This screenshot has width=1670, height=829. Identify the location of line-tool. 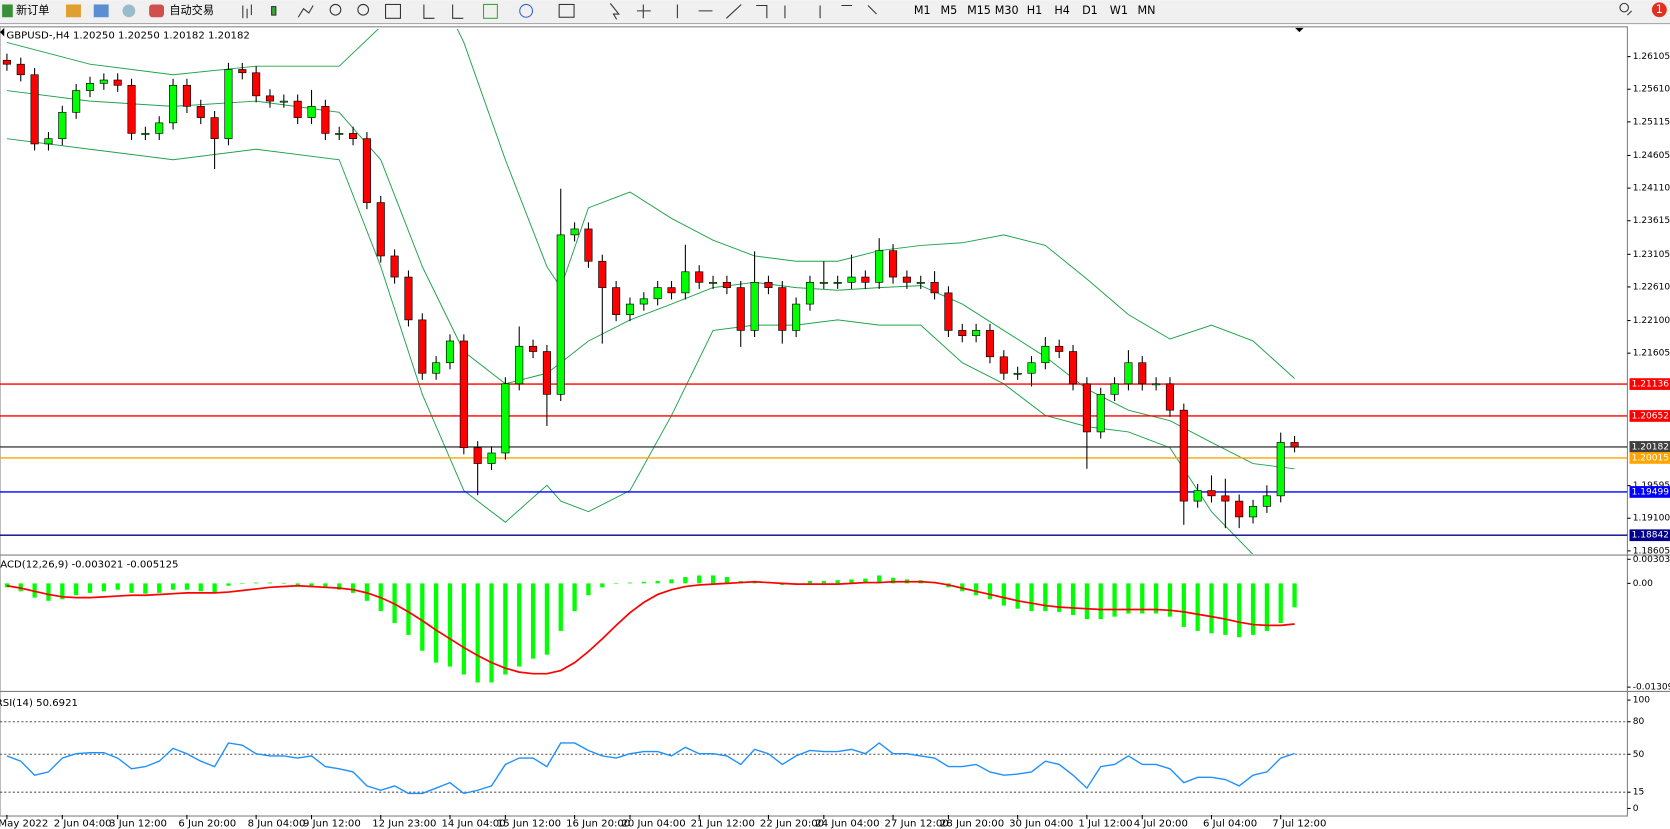
(305, 11).